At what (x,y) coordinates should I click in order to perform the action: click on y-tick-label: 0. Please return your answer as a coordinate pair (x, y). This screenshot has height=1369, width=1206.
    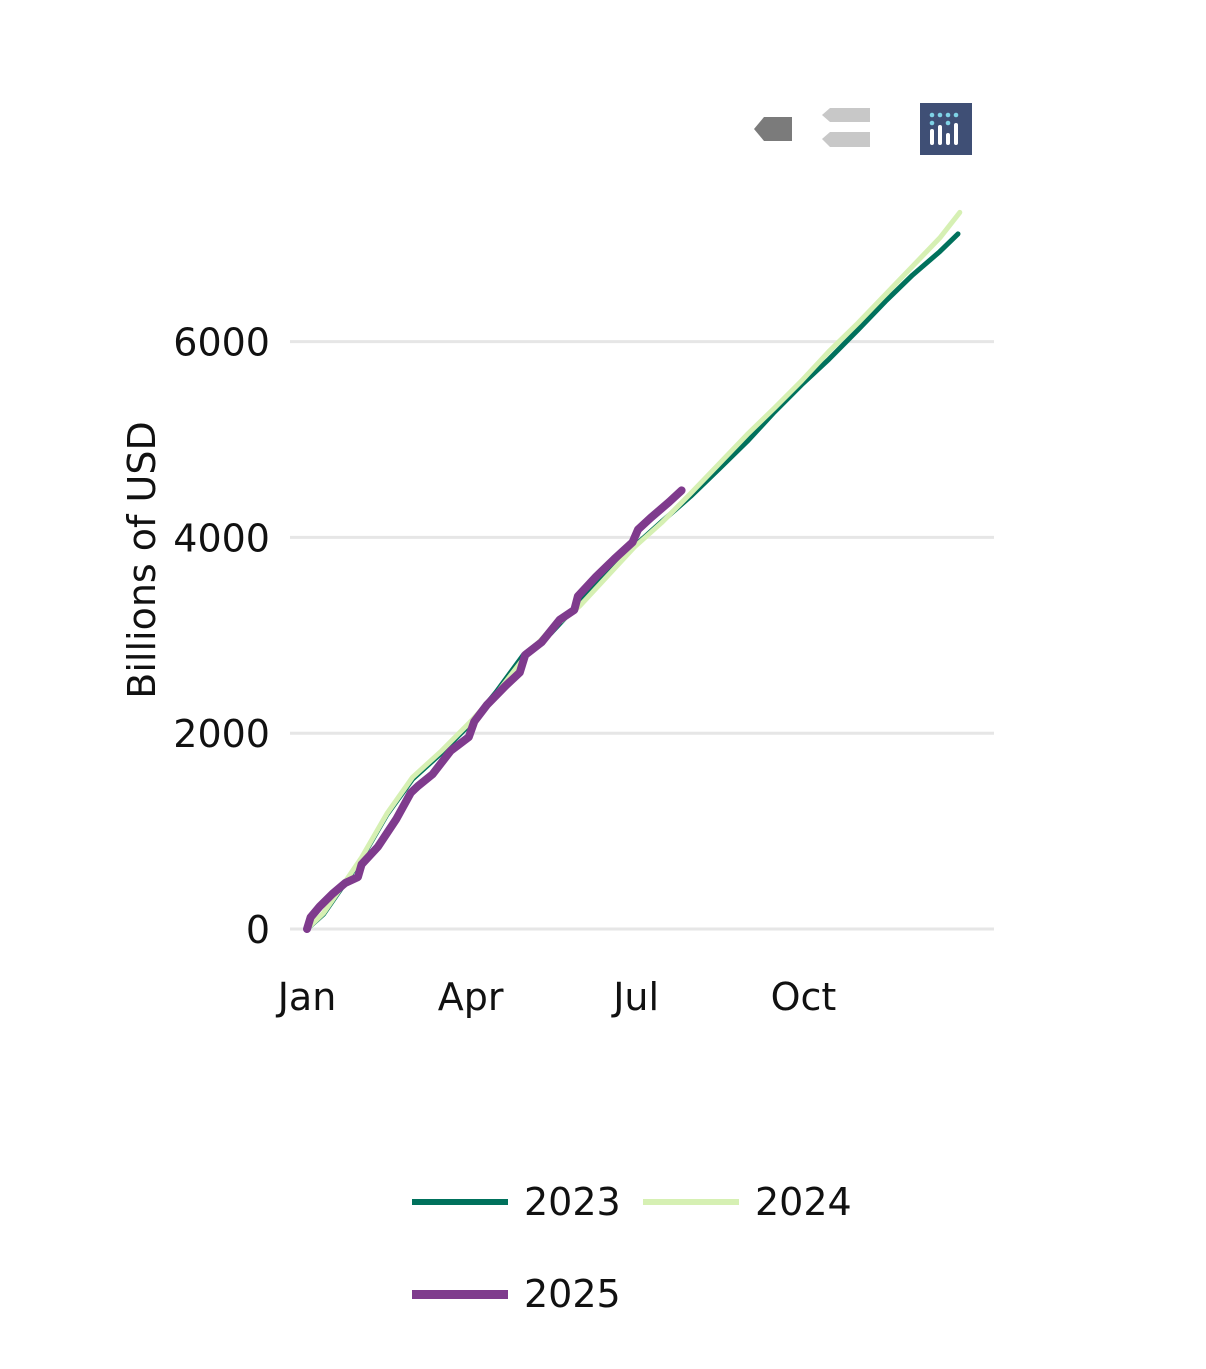
    Looking at the image, I should click on (258, 930).